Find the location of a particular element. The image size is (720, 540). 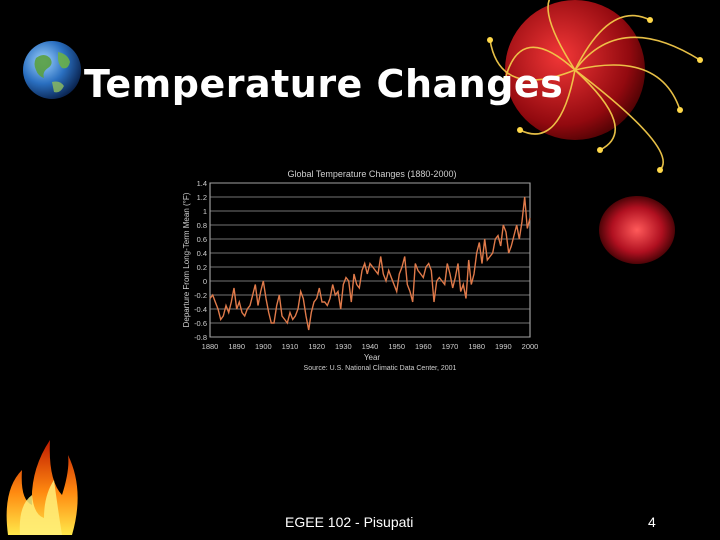

x-tick-label: 1940 is located at coordinates (370, 346).